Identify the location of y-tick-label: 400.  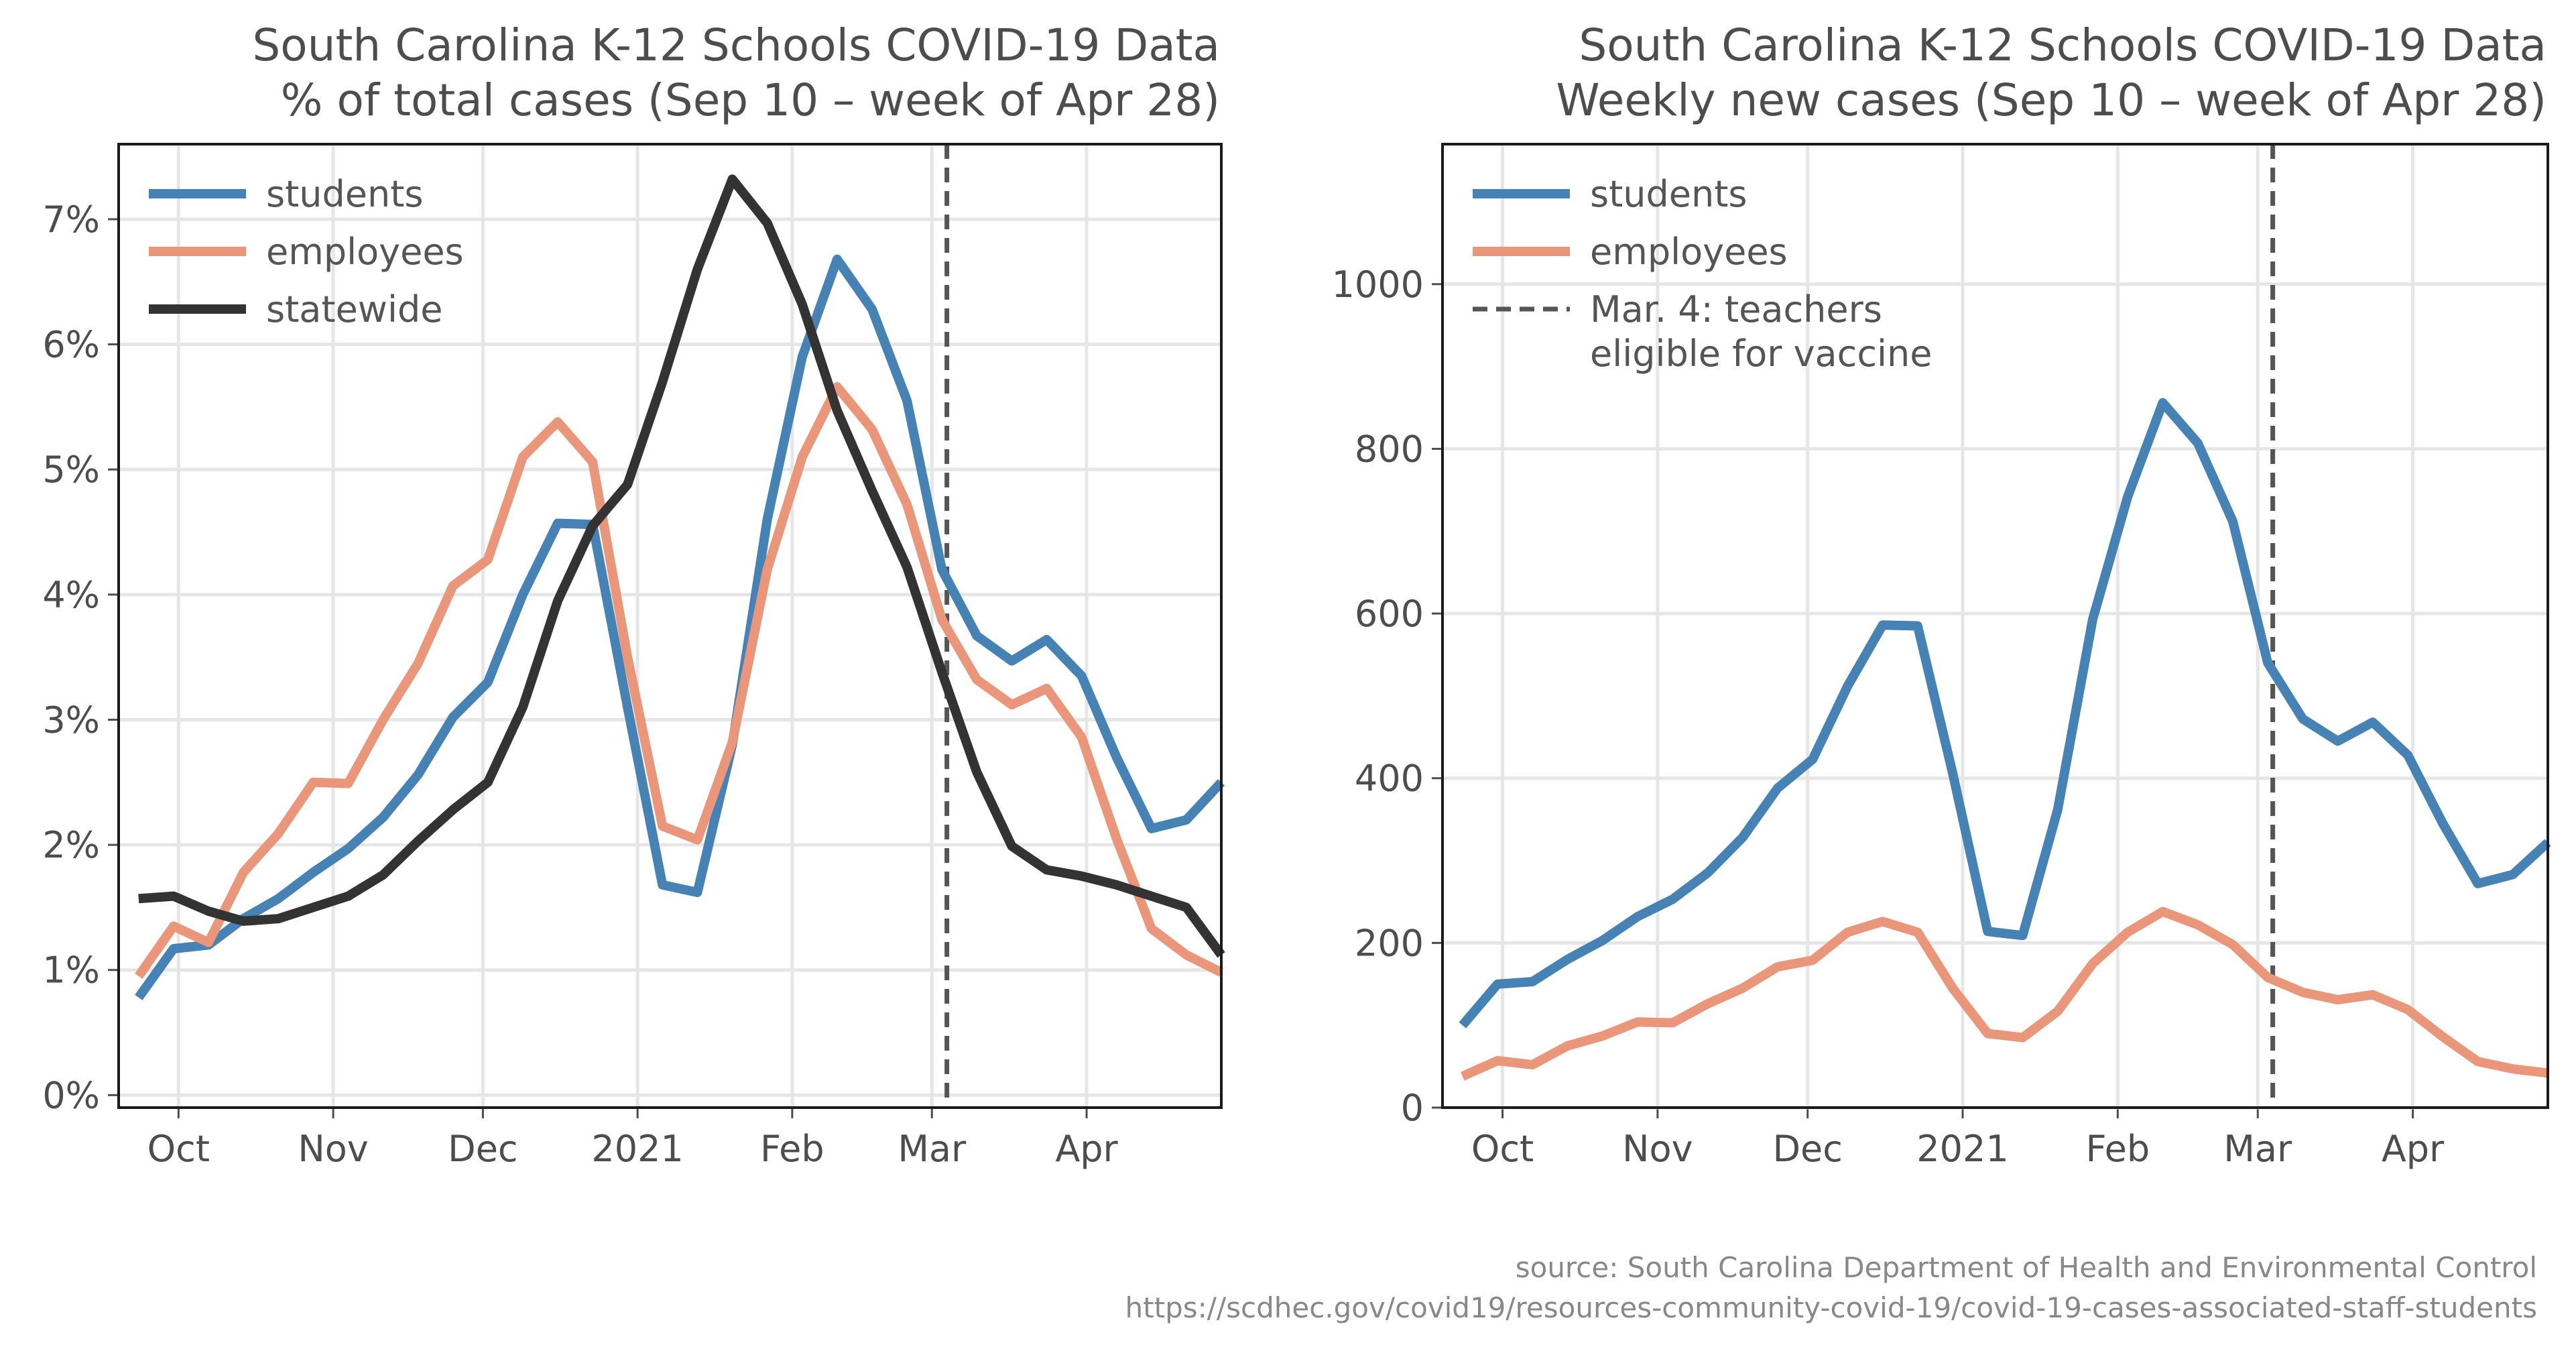
(1389, 779).